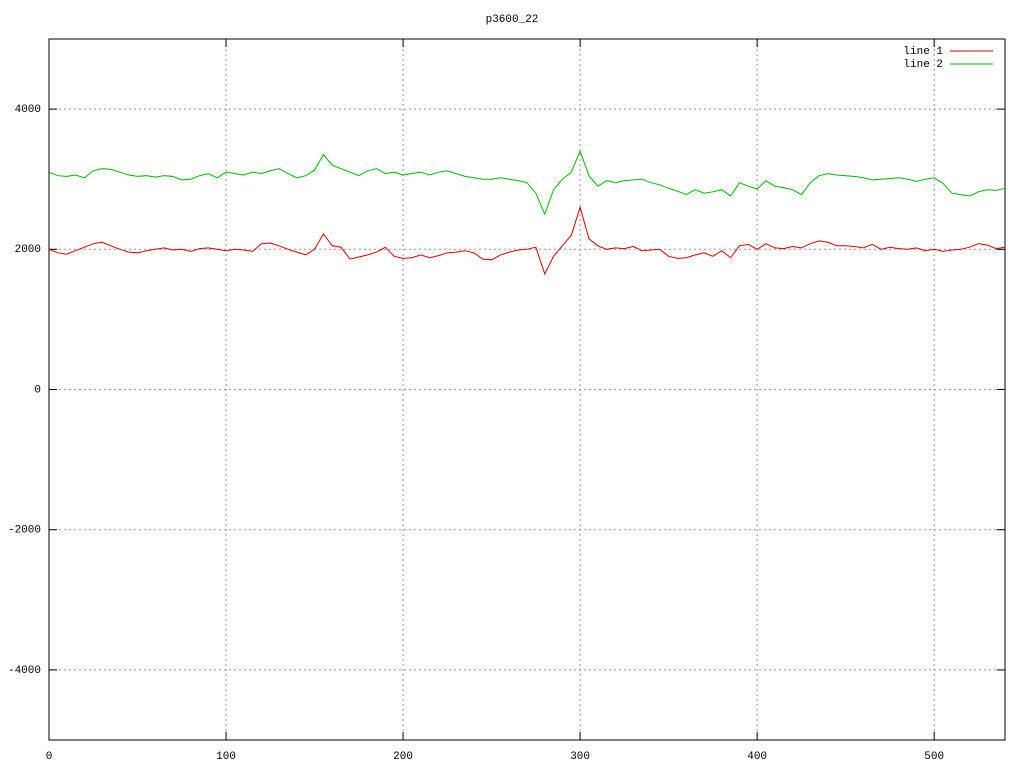 This screenshot has width=1024, height=768. What do you see at coordinates (512, 20) in the screenshot?
I see `chart-title: p3600_22` at bounding box center [512, 20].